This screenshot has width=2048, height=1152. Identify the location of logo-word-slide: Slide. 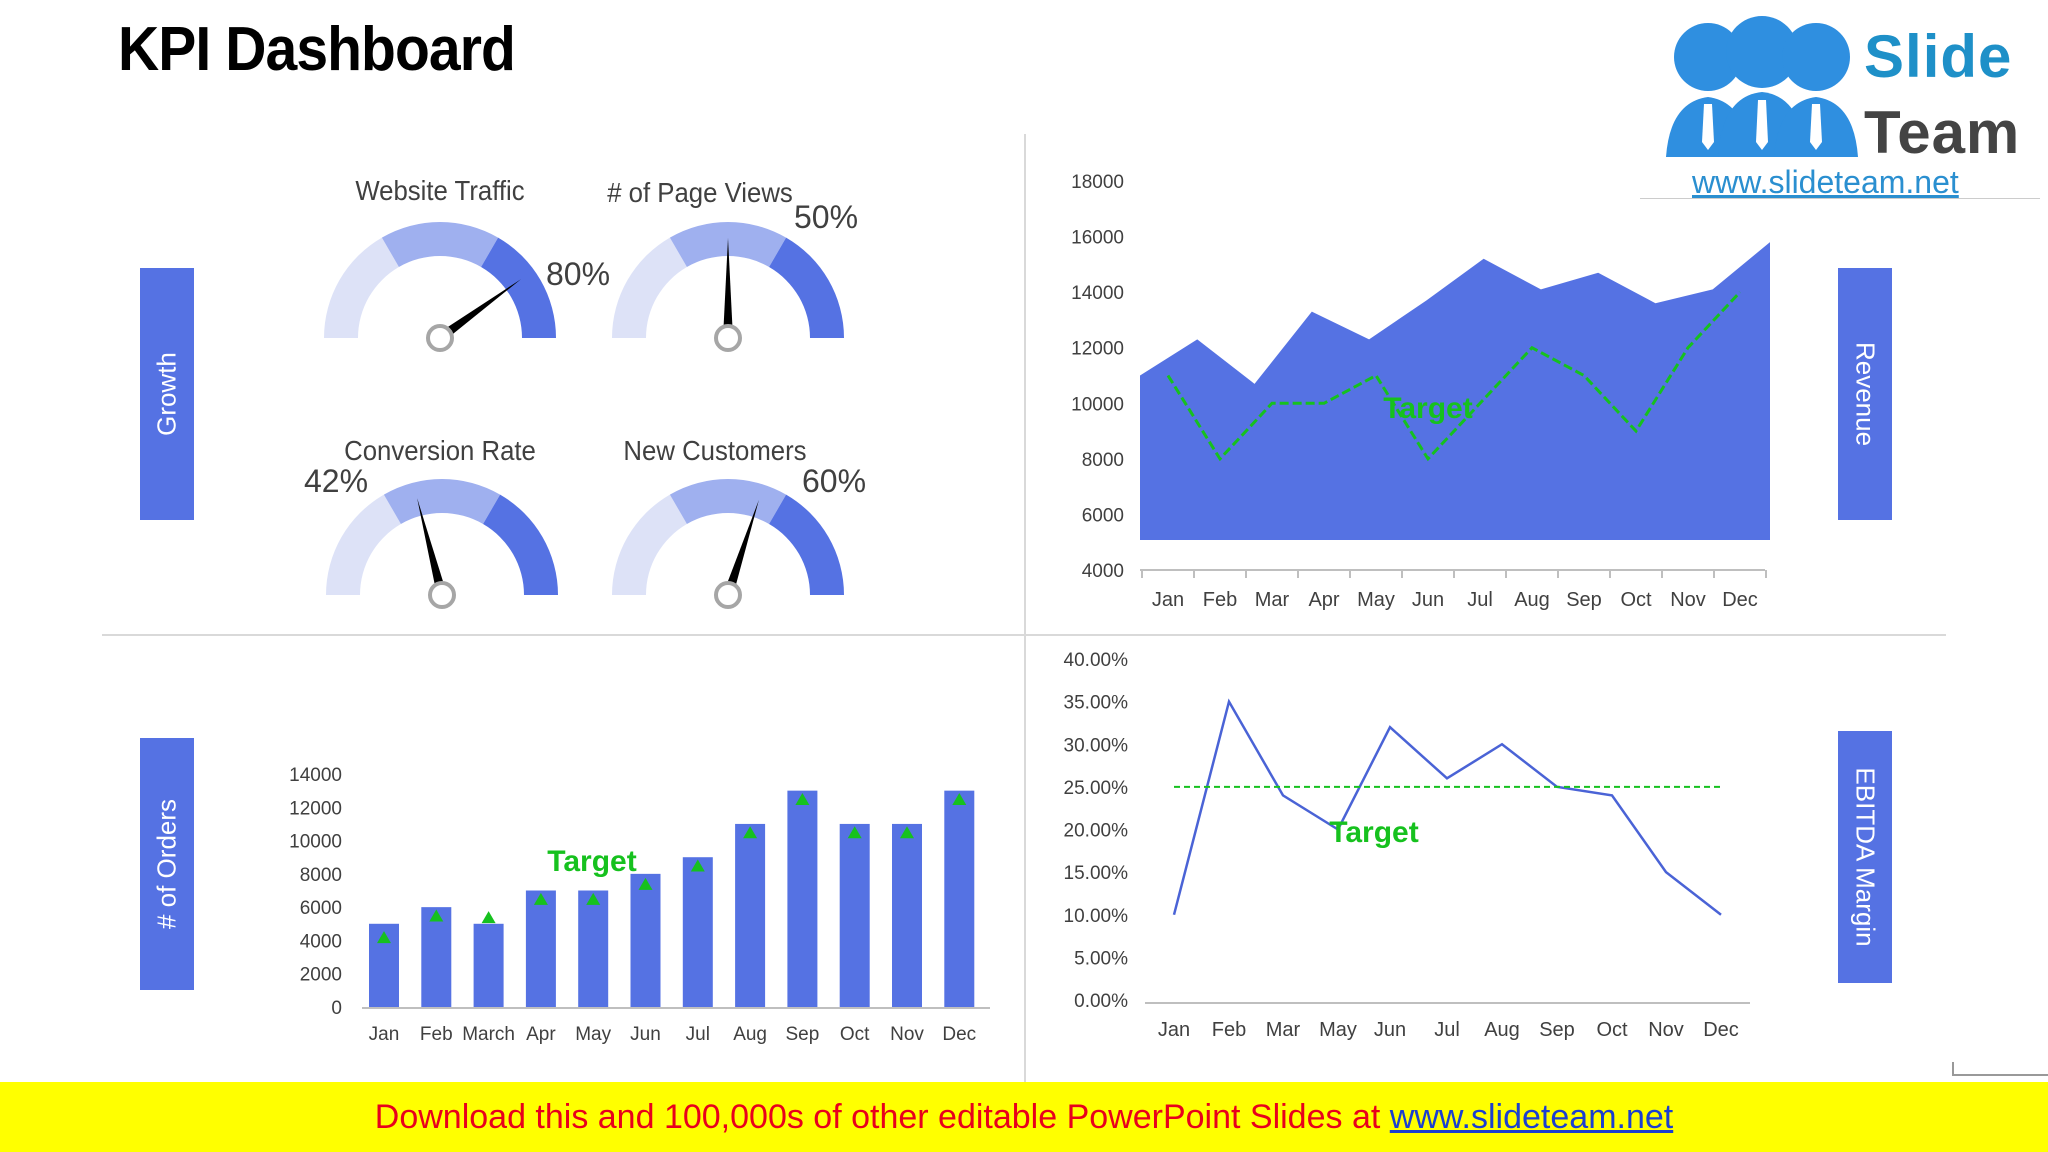
(1938, 56).